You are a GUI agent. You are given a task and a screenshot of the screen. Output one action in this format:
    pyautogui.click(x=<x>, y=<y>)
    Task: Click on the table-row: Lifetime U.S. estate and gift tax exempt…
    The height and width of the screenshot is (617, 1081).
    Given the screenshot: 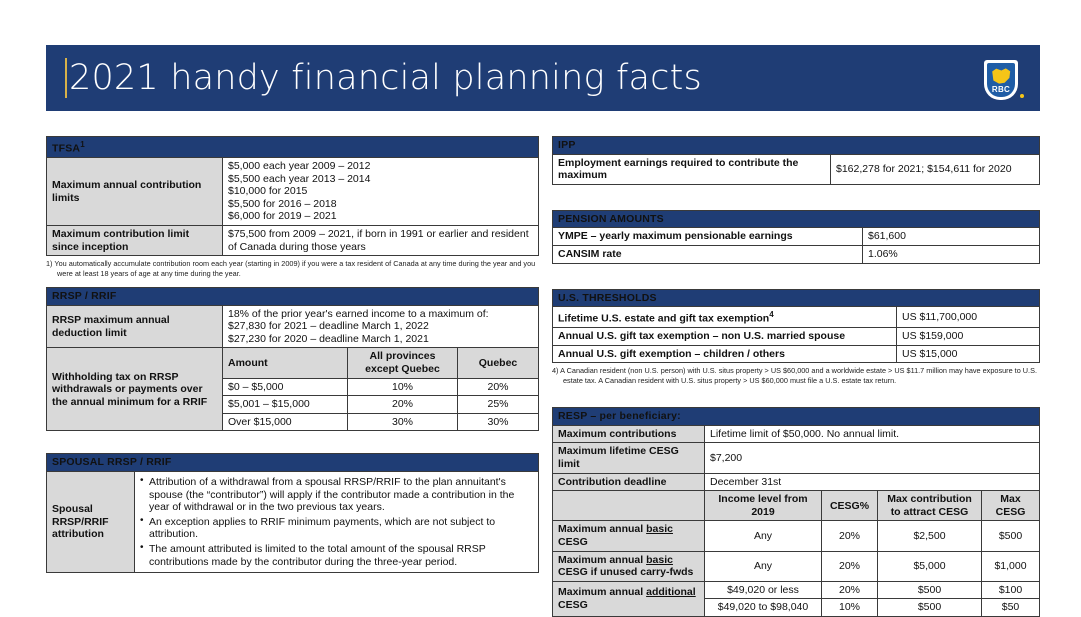 What is the action you would take?
    pyautogui.click(x=796, y=317)
    